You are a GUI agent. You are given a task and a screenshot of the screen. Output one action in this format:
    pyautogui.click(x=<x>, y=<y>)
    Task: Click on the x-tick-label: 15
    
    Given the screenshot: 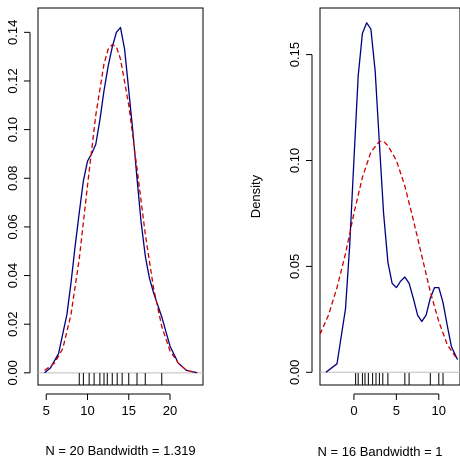 What is the action you would take?
    pyautogui.click(x=129, y=410)
    